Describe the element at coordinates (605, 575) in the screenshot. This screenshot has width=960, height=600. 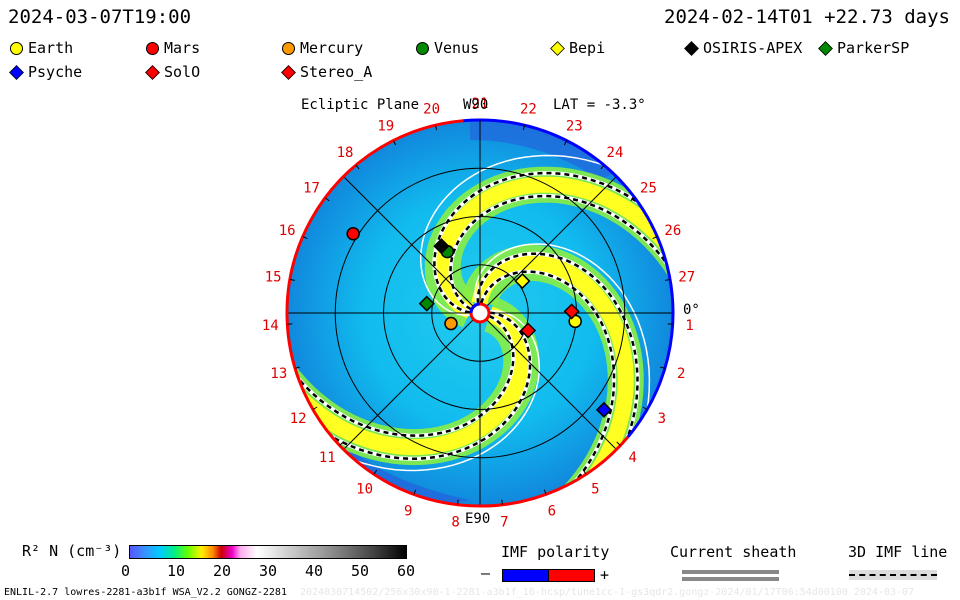
I see `imf-plus: +` at that location.